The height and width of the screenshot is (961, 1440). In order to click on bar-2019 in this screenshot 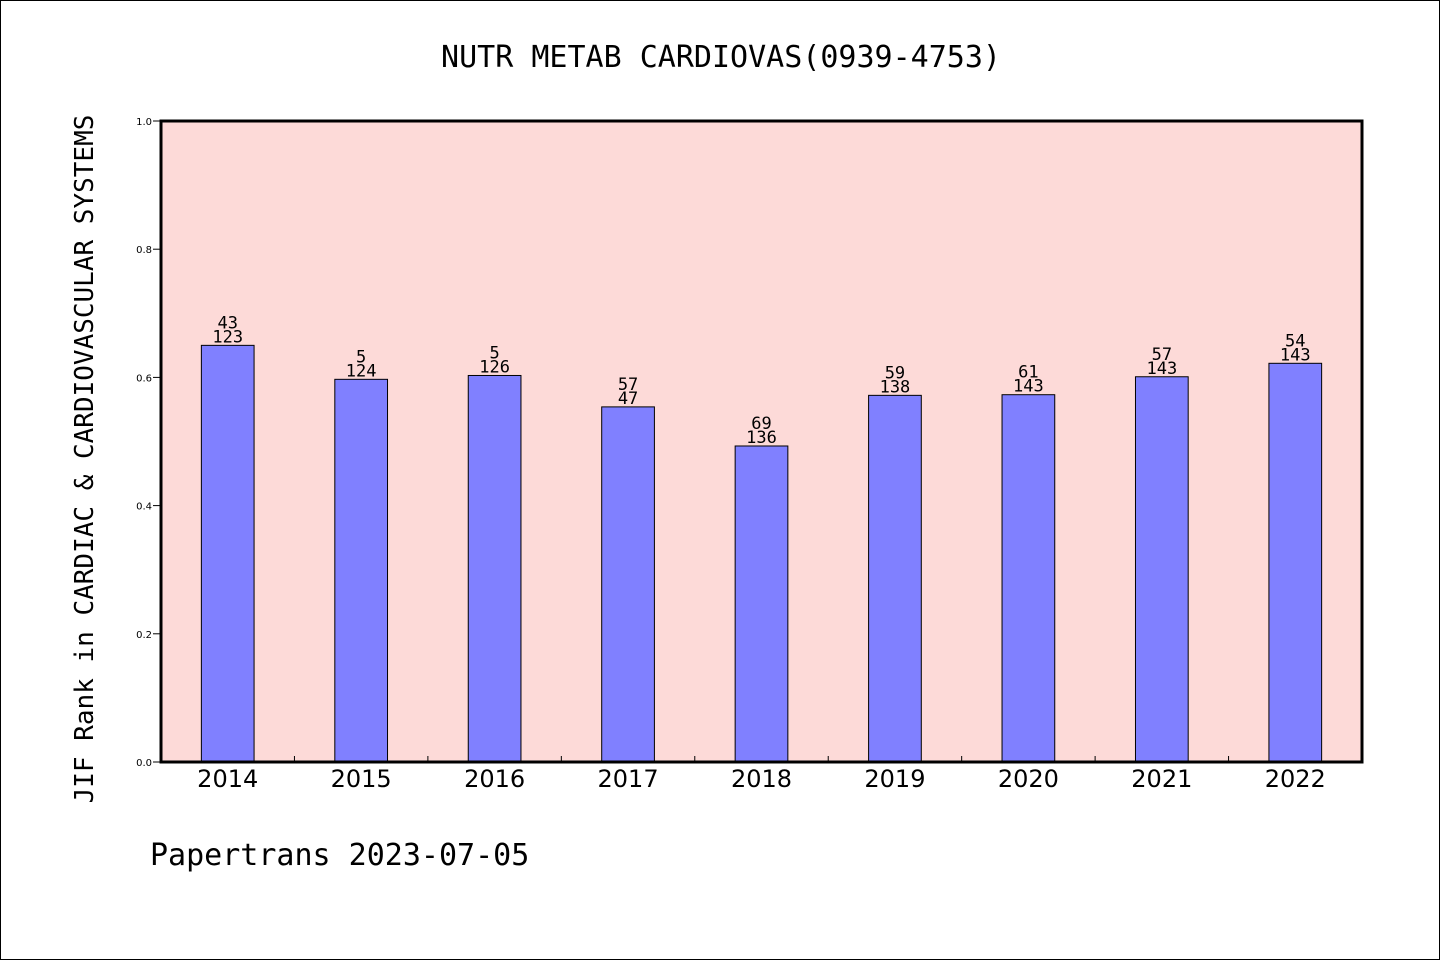, I will do `click(895, 578)`.